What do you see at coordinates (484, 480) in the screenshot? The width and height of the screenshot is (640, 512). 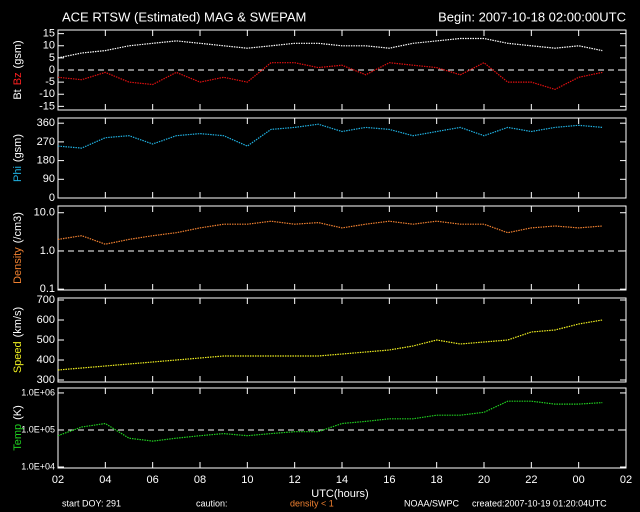 I see `x-tick-label: 20` at bounding box center [484, 480].